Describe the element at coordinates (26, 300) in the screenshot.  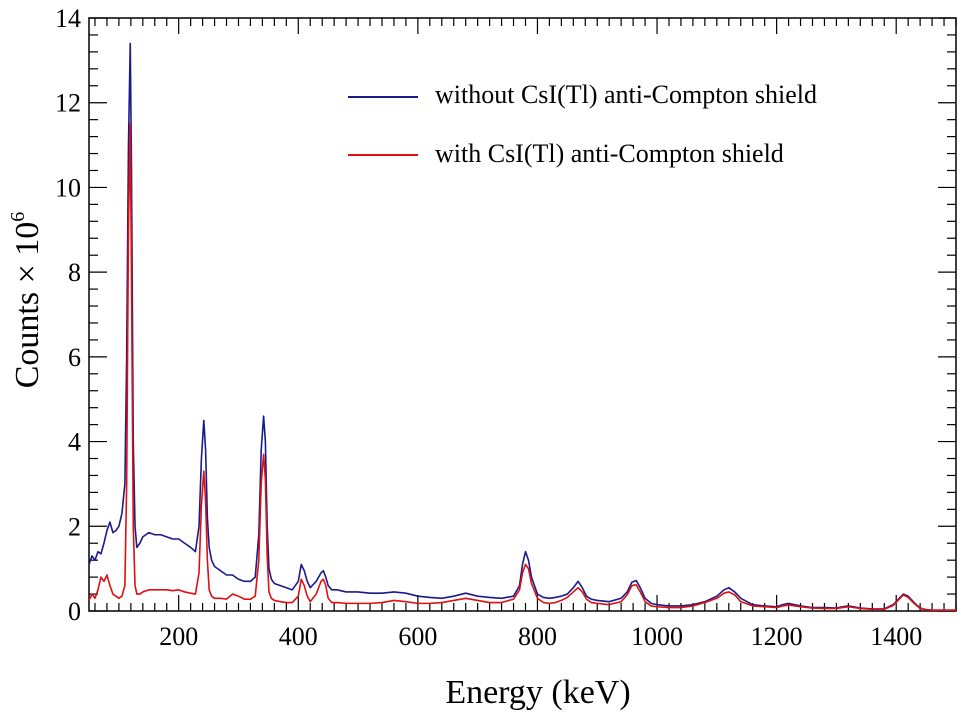
I see `y-axis-title: Counts × 106` at that location.